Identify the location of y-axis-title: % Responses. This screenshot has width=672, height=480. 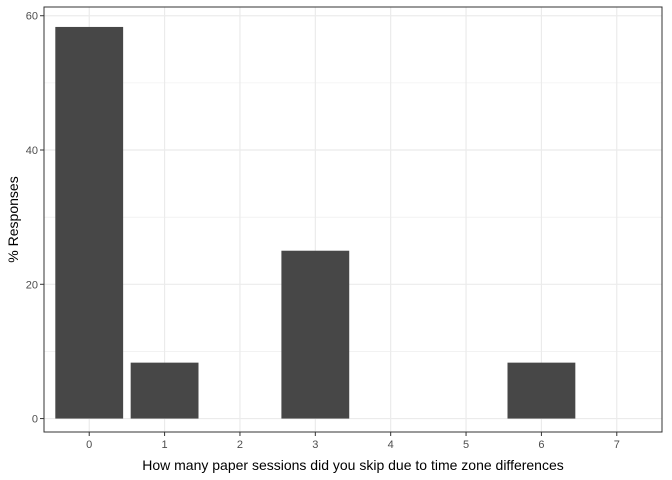
(13, 219).